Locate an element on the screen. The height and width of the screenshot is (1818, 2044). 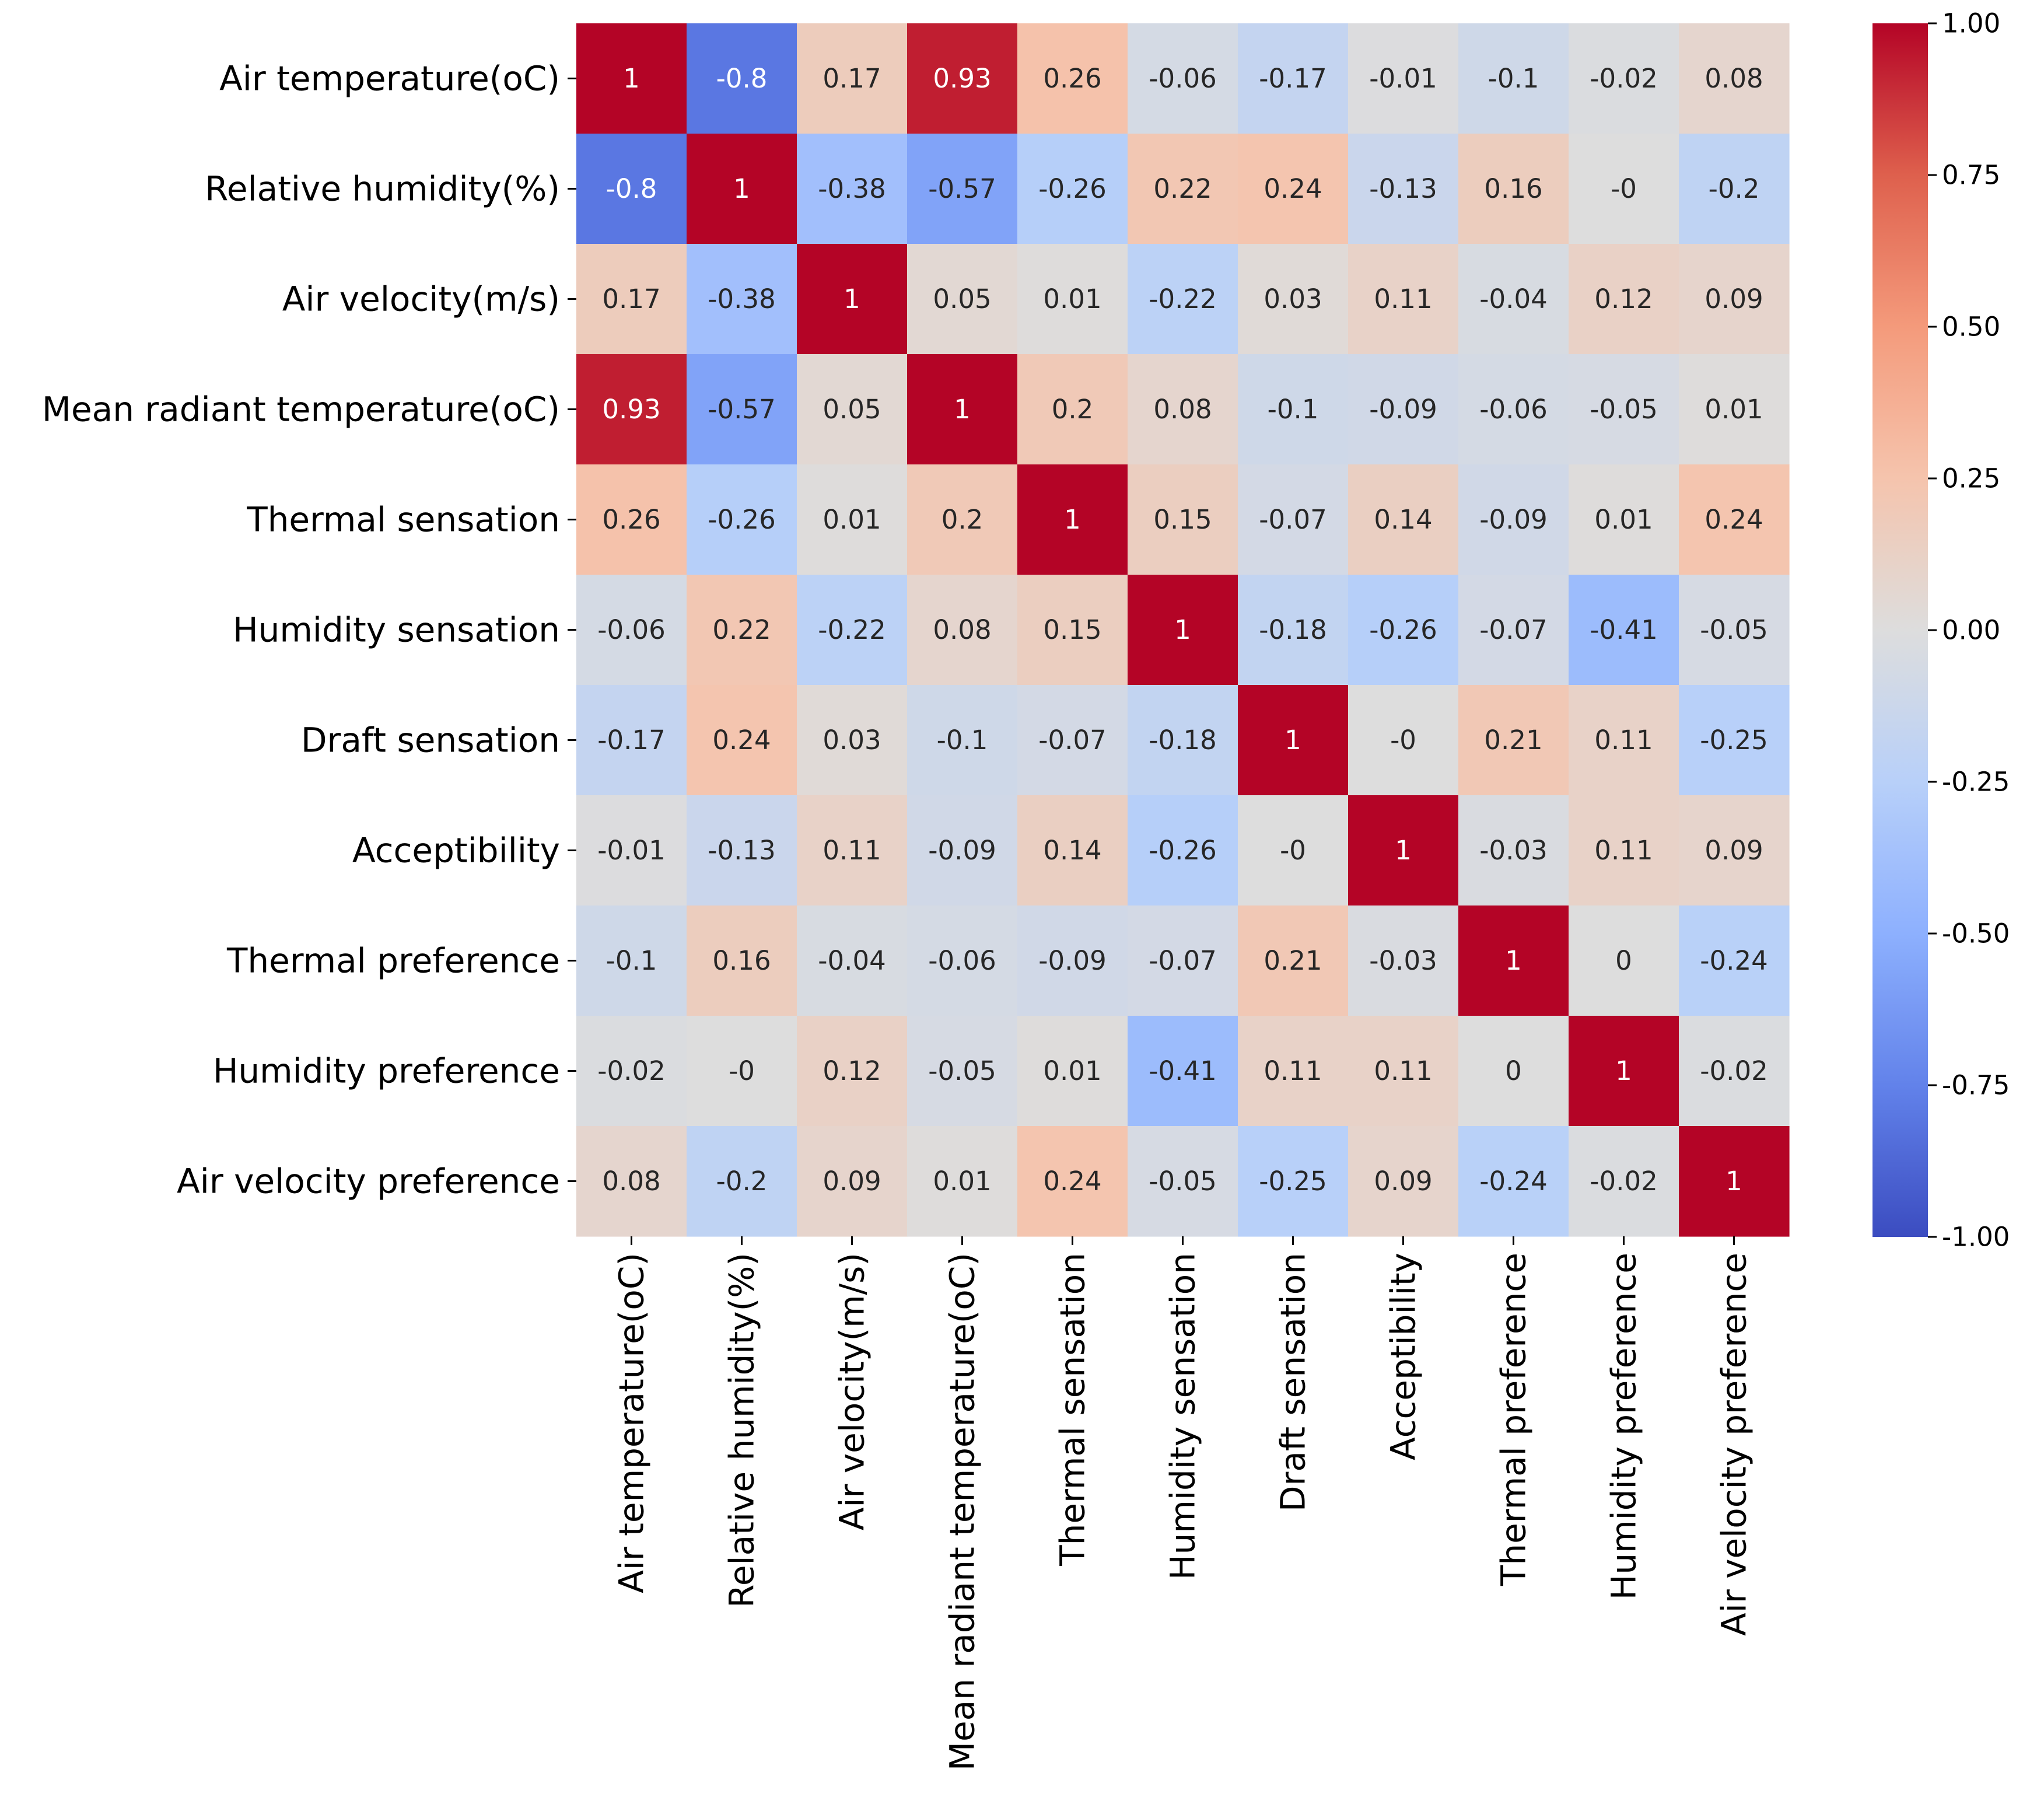
cell-value-label: -0.41 is located at coordinates (1623, 629).